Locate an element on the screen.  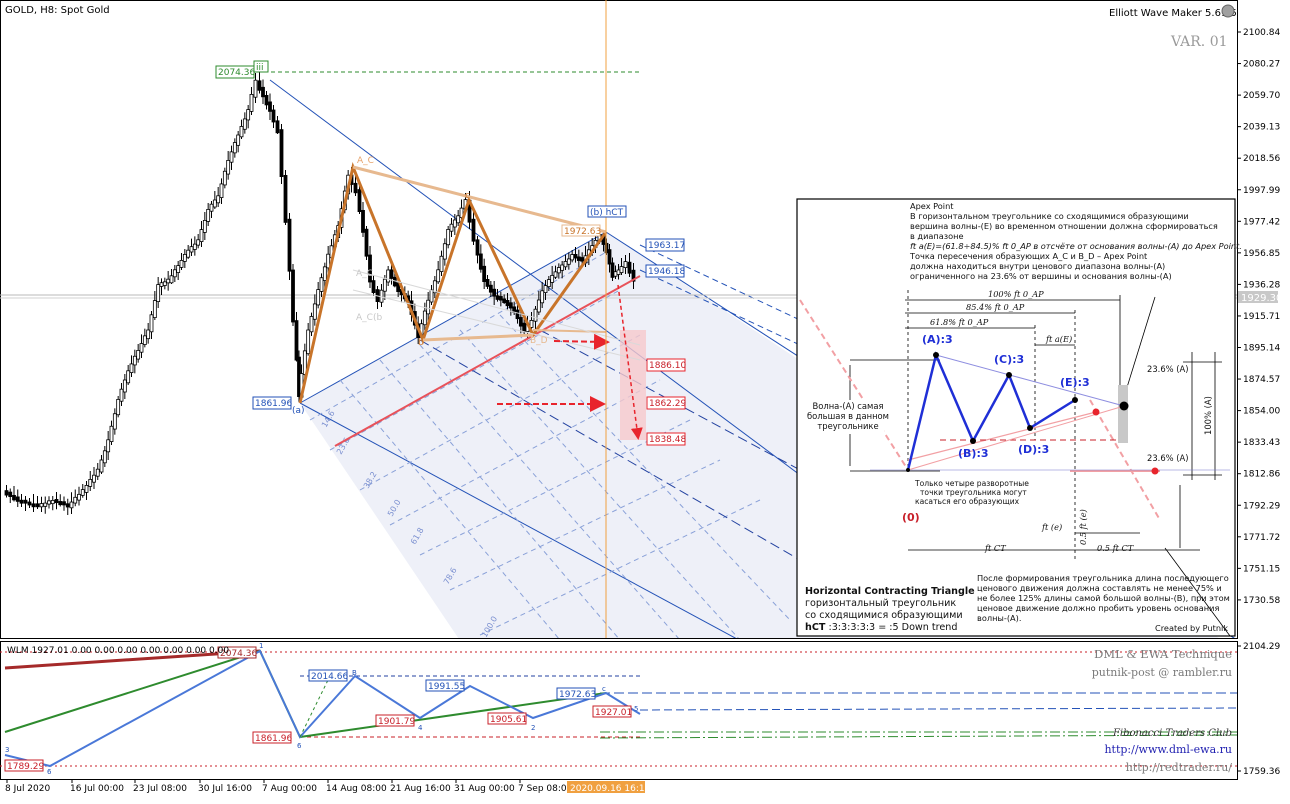
wave-label-A-C-b: A_C(b is located at coordinates (369, 318).